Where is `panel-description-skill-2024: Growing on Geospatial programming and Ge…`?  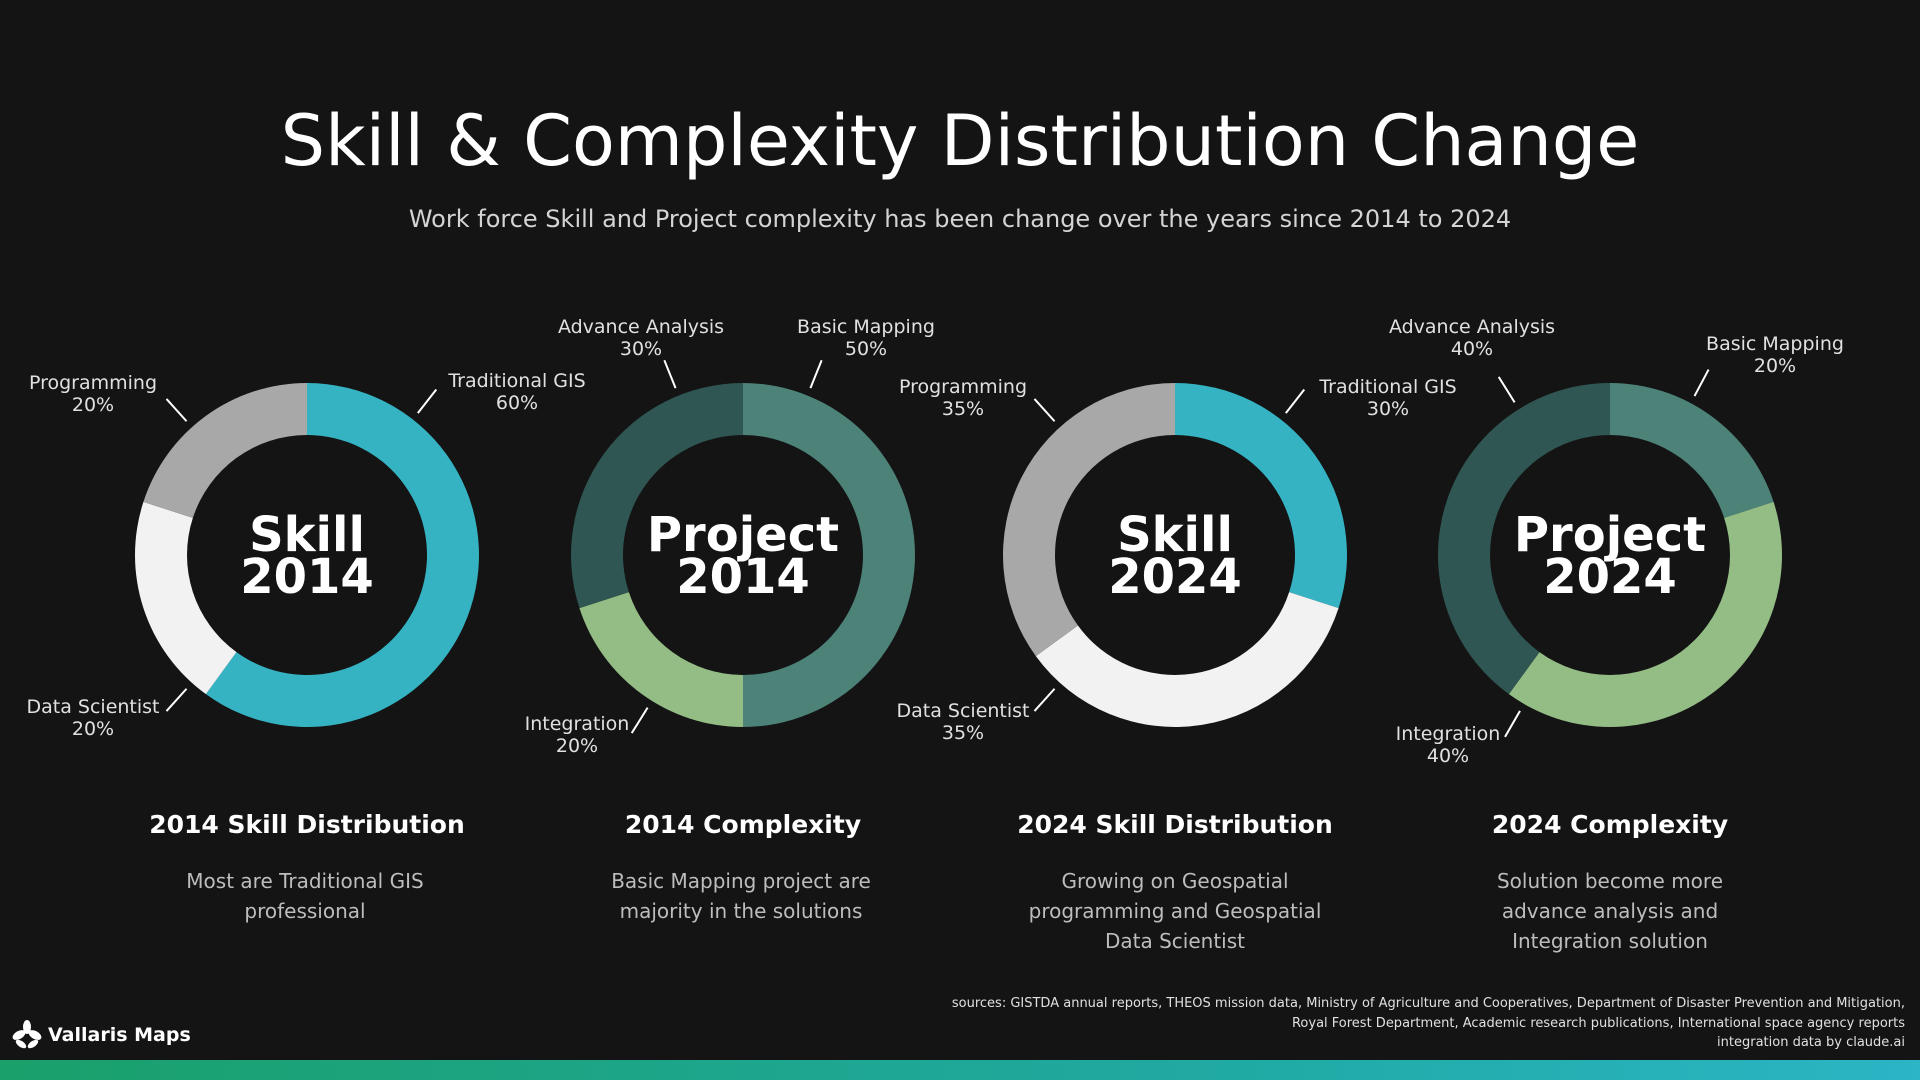
panel-description-skill-2024: Growing on Geospatial programming and Ge… is located at coordinates (1175, 911).